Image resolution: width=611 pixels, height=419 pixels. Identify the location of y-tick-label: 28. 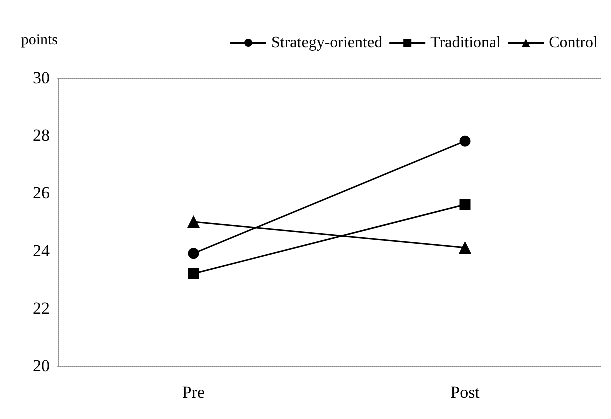
(41, 136).